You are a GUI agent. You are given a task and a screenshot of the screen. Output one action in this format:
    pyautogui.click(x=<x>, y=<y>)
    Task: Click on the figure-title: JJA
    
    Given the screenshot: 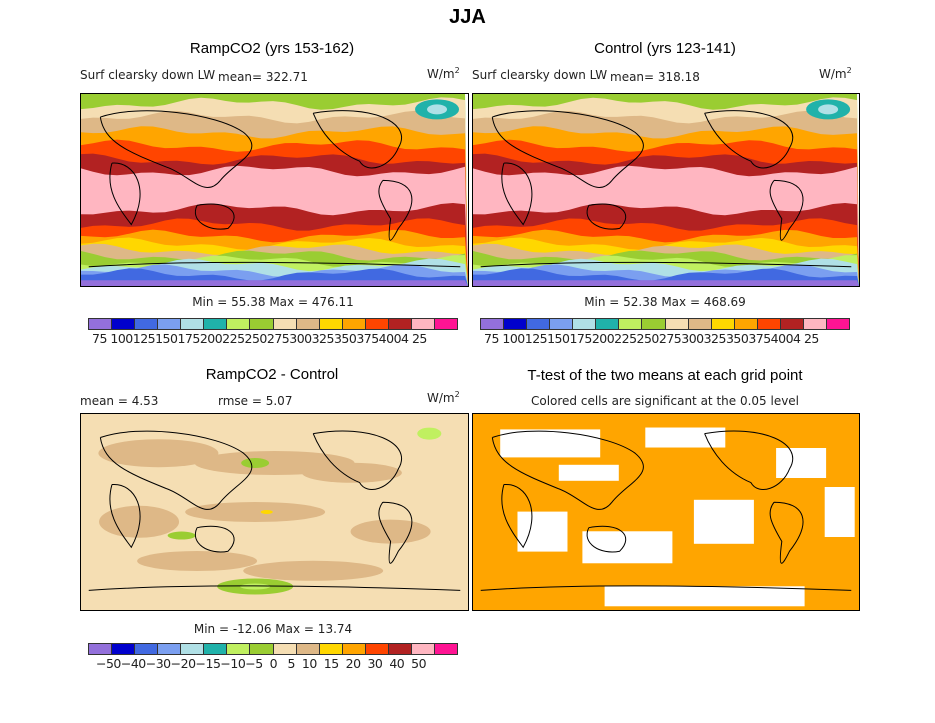 What is the action you would take?
    pyautogui.click(x=467, y=17)
    